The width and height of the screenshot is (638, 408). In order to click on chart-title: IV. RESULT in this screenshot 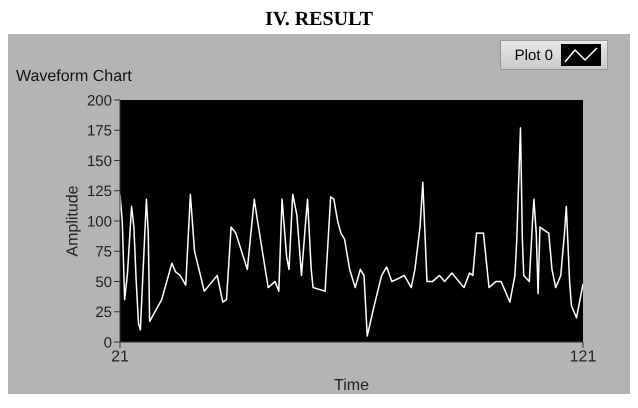, I will do `click(319, 20)`.